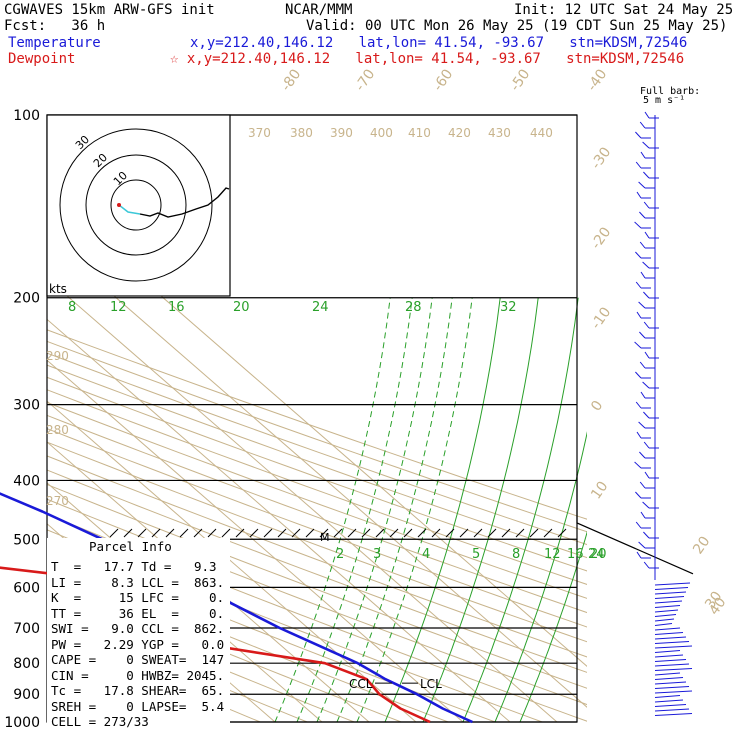 The width and height of the screenshot is (740, 740). I want to click on isotherm-label: -40, so click(597, 80).